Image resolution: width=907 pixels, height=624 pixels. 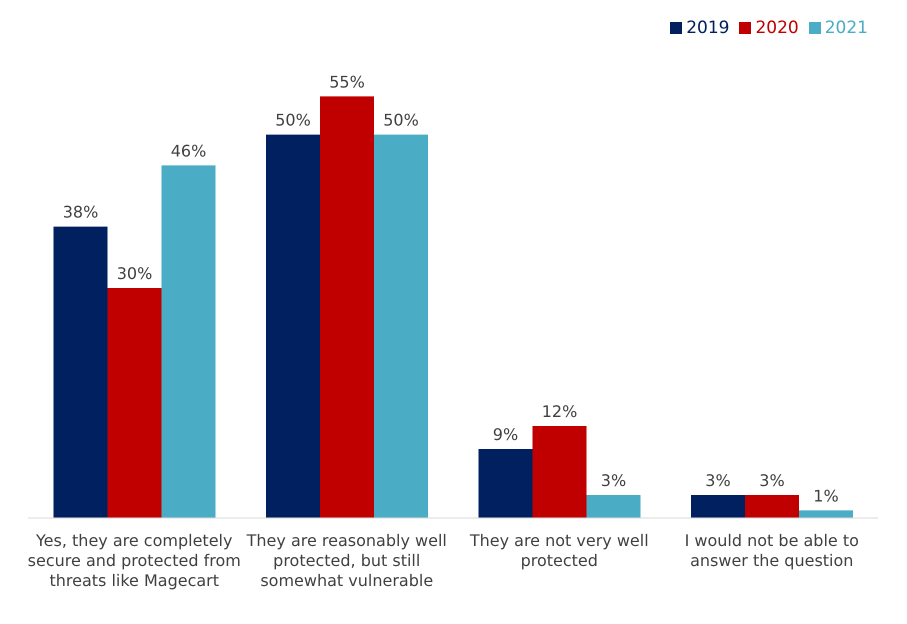 What do you see at coordinates (80, 212) in the screenshot?
I see `data-label: 38%` at bounding box center [80, 212].